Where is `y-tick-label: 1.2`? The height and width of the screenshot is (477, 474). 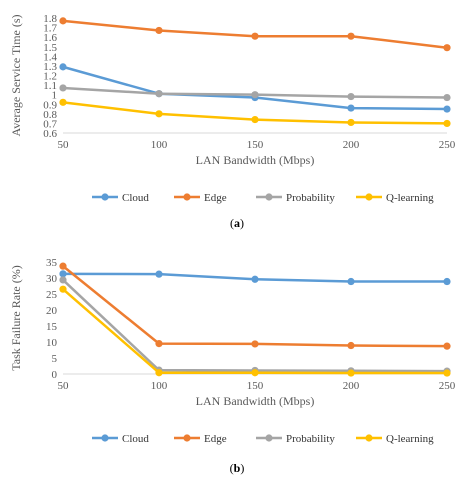 y-tick-label: 1.2 is located at coordinates (50, 77).